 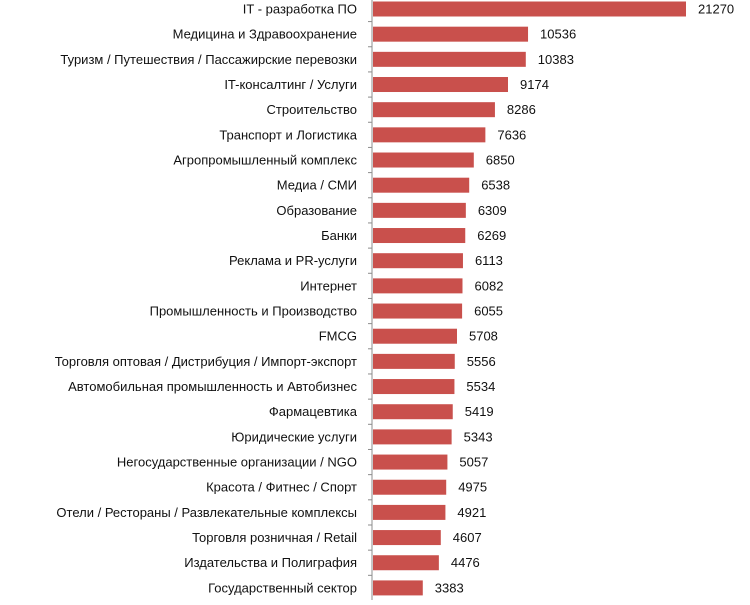 I want to click on value-label: 10536, so click(x=558, y=34).